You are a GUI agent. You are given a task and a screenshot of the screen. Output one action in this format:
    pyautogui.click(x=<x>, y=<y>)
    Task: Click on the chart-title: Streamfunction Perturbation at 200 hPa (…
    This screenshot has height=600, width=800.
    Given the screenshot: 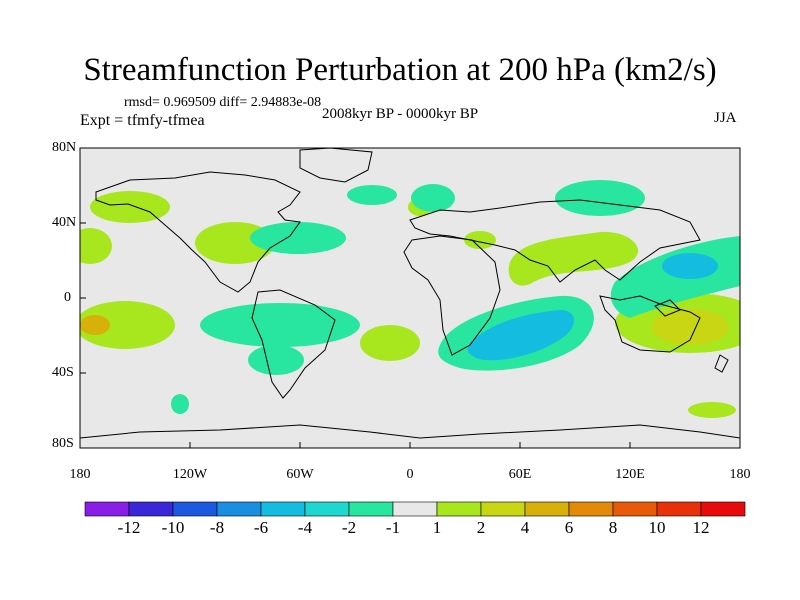 What is the action you would take?
    pyautogui.click(x=400, y=70)
    